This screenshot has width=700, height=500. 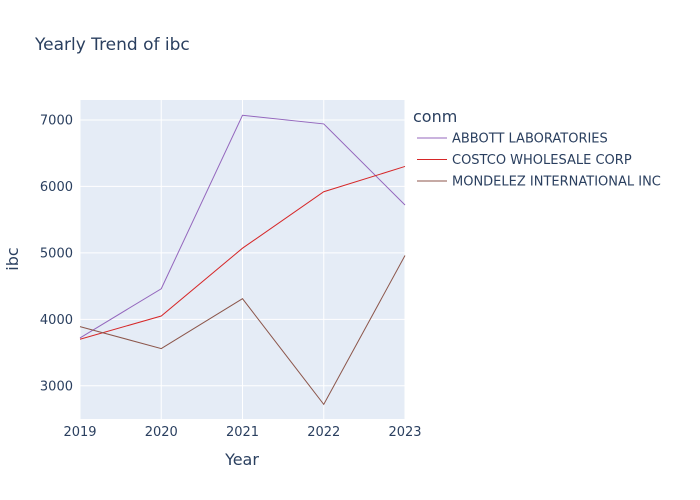 What do you see at coordinates (542, 160) in the screenshot?
I see `legend-label-1: COSTCO WHOLESALE CORP` at bounding box center [542, 160].